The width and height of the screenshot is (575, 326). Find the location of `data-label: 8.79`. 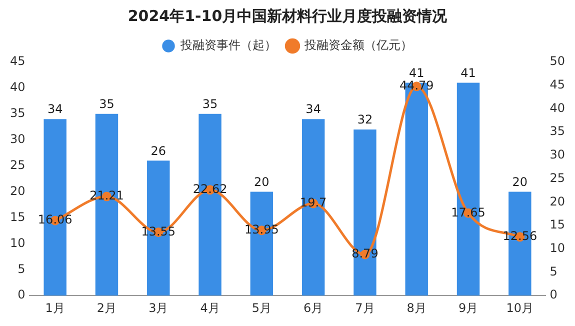

data-label: 8.79 is located at coordinates (365, 253).